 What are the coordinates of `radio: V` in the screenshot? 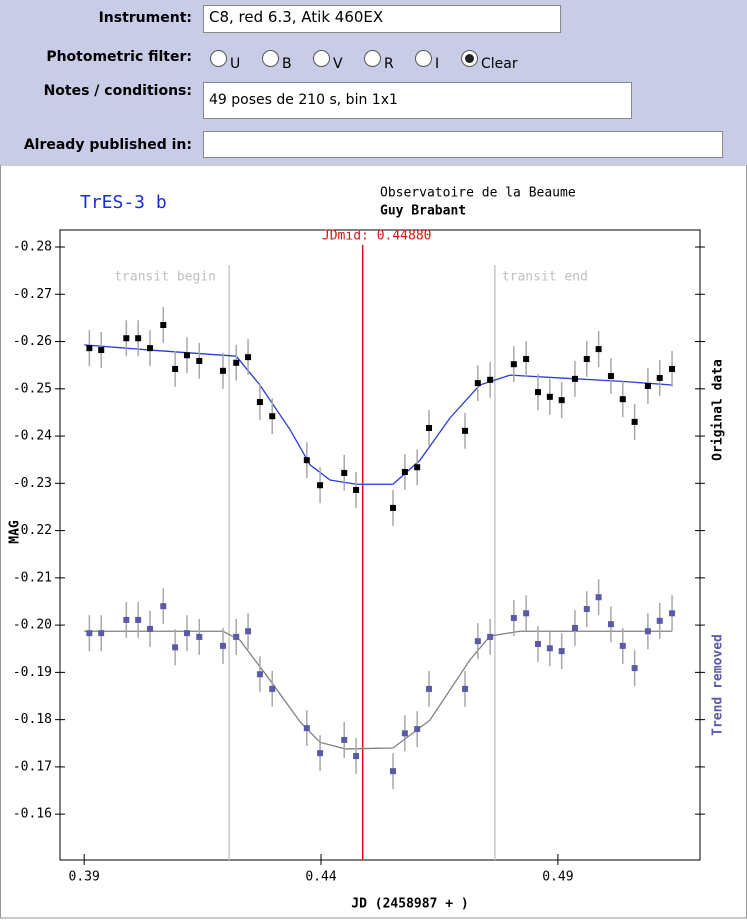 It's located at (328, 60).